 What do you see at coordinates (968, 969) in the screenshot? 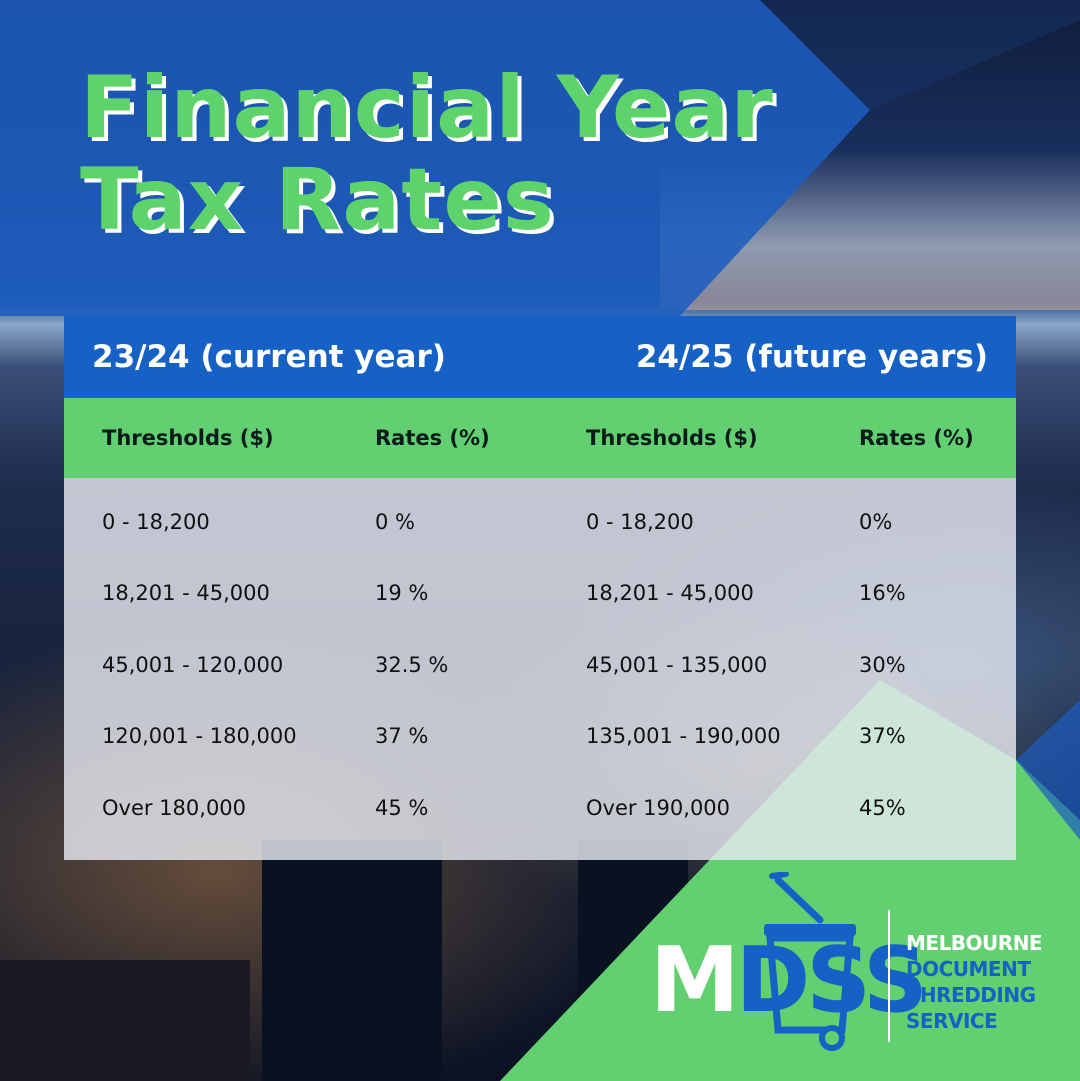
I see `logo-line-document: DOCUMENT` at bounding box center [968, 969].